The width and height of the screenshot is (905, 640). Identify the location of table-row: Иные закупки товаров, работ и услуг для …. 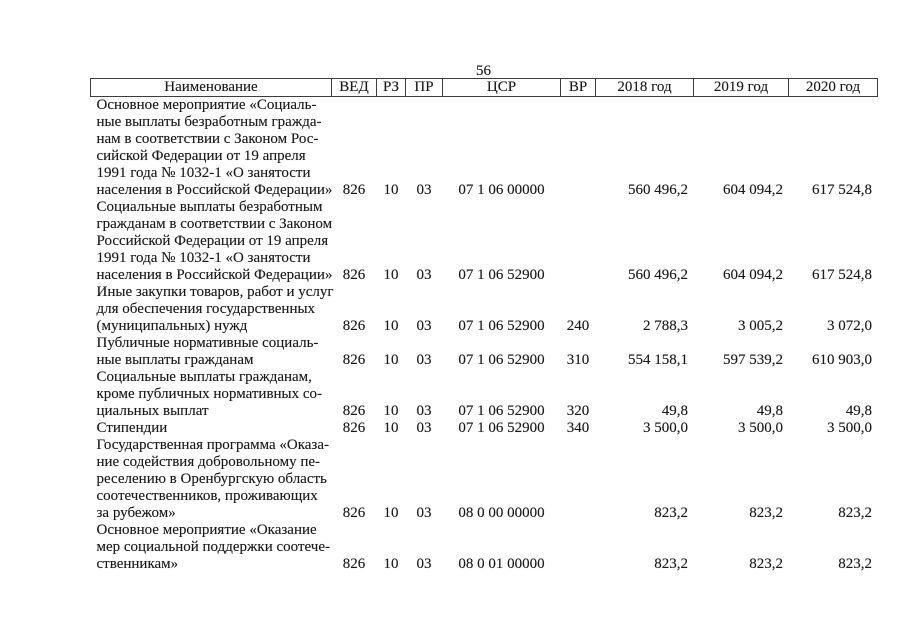
(484, 309).